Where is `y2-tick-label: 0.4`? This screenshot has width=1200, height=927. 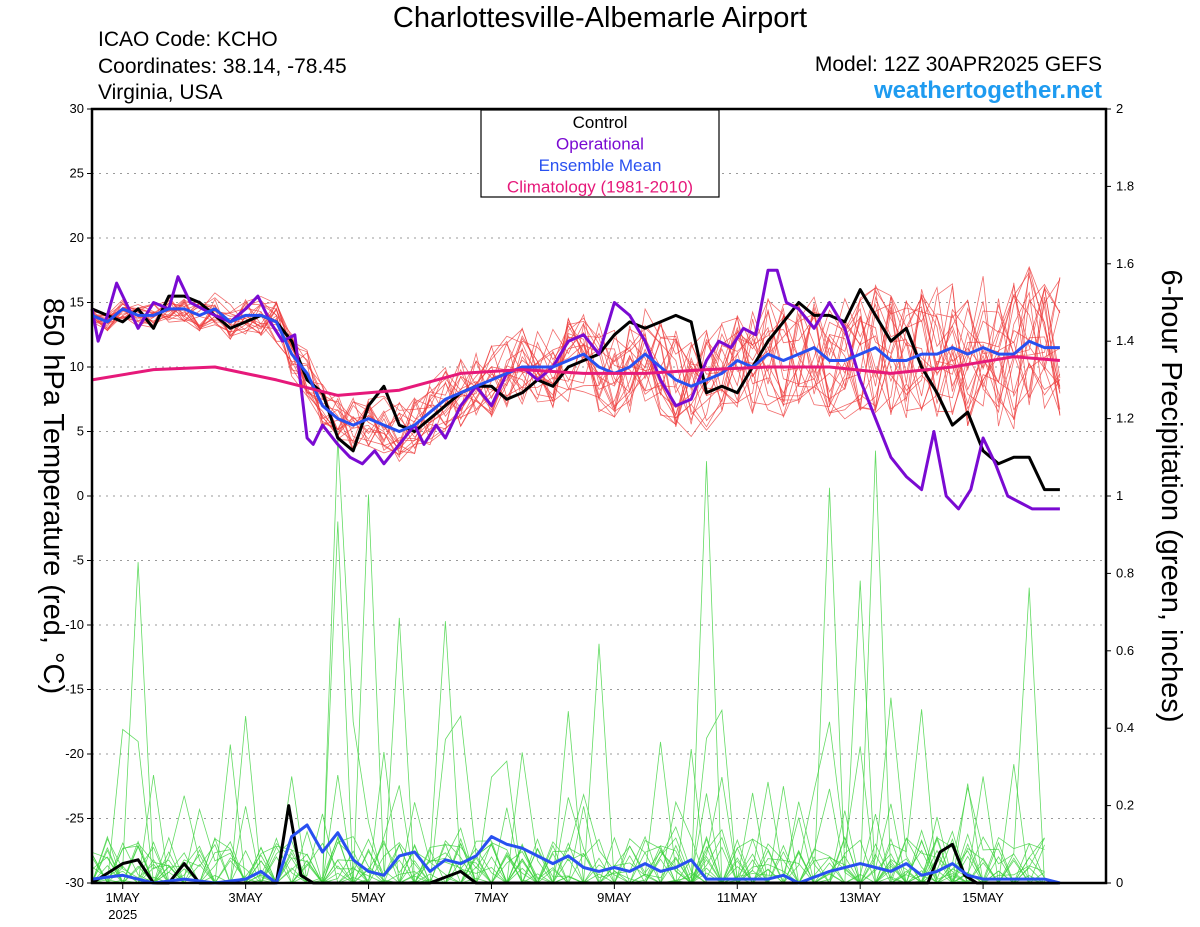
y2-tick-label: 0.4 is located at coordinates (1125, 727).